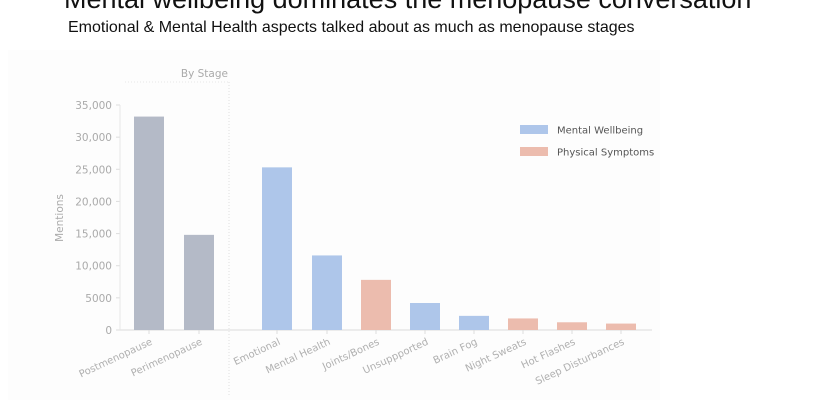 This screenshot has width=840, height=400. I want to click on y-tick-label: 30,000, so click(93, 138).